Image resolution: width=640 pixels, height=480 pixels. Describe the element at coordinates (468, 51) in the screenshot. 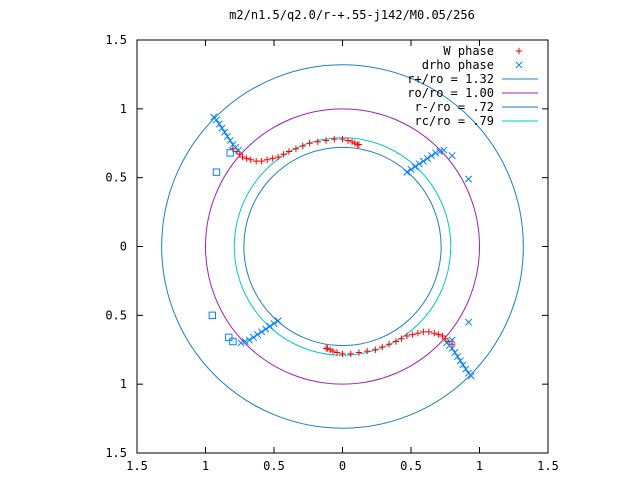

I see `legend-label: W phase` at that location.